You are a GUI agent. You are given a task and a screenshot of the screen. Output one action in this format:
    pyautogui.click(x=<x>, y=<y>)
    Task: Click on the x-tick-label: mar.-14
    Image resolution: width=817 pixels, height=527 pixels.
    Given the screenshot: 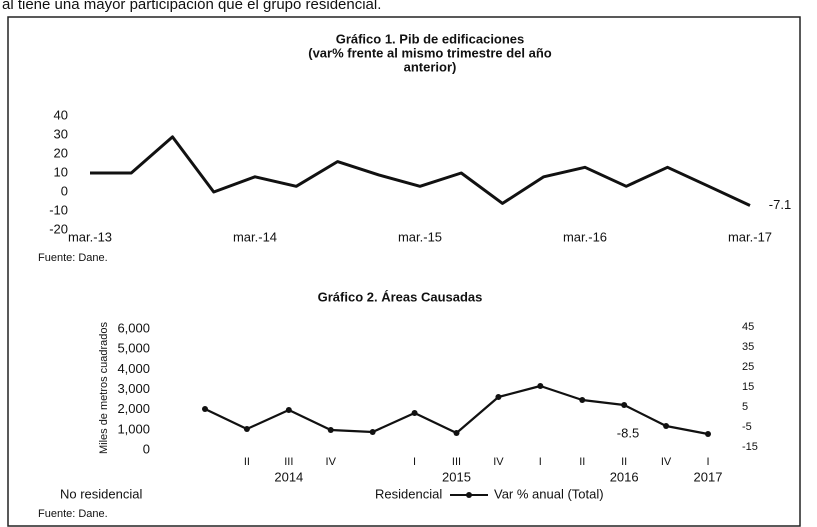 What is the action you would take?
    pyautogui.click(x=255, y=236)
    